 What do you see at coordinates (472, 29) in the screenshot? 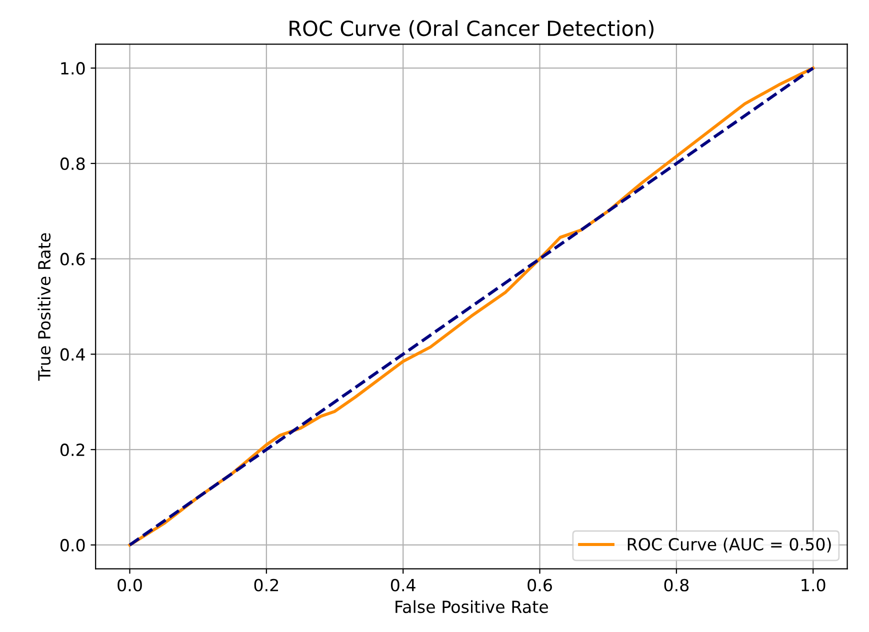
I see `chart-title: ROC Curve (Oral Cancer Detection)` at bounding box center [472, 29].